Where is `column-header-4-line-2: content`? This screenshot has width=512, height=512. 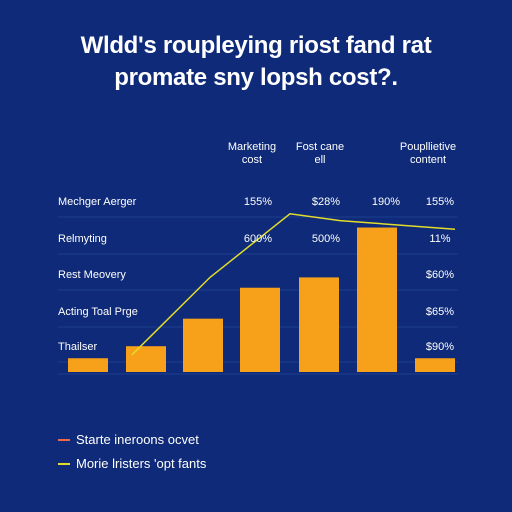 column-header-4-line-2: content is located at coordinates (428, 160).